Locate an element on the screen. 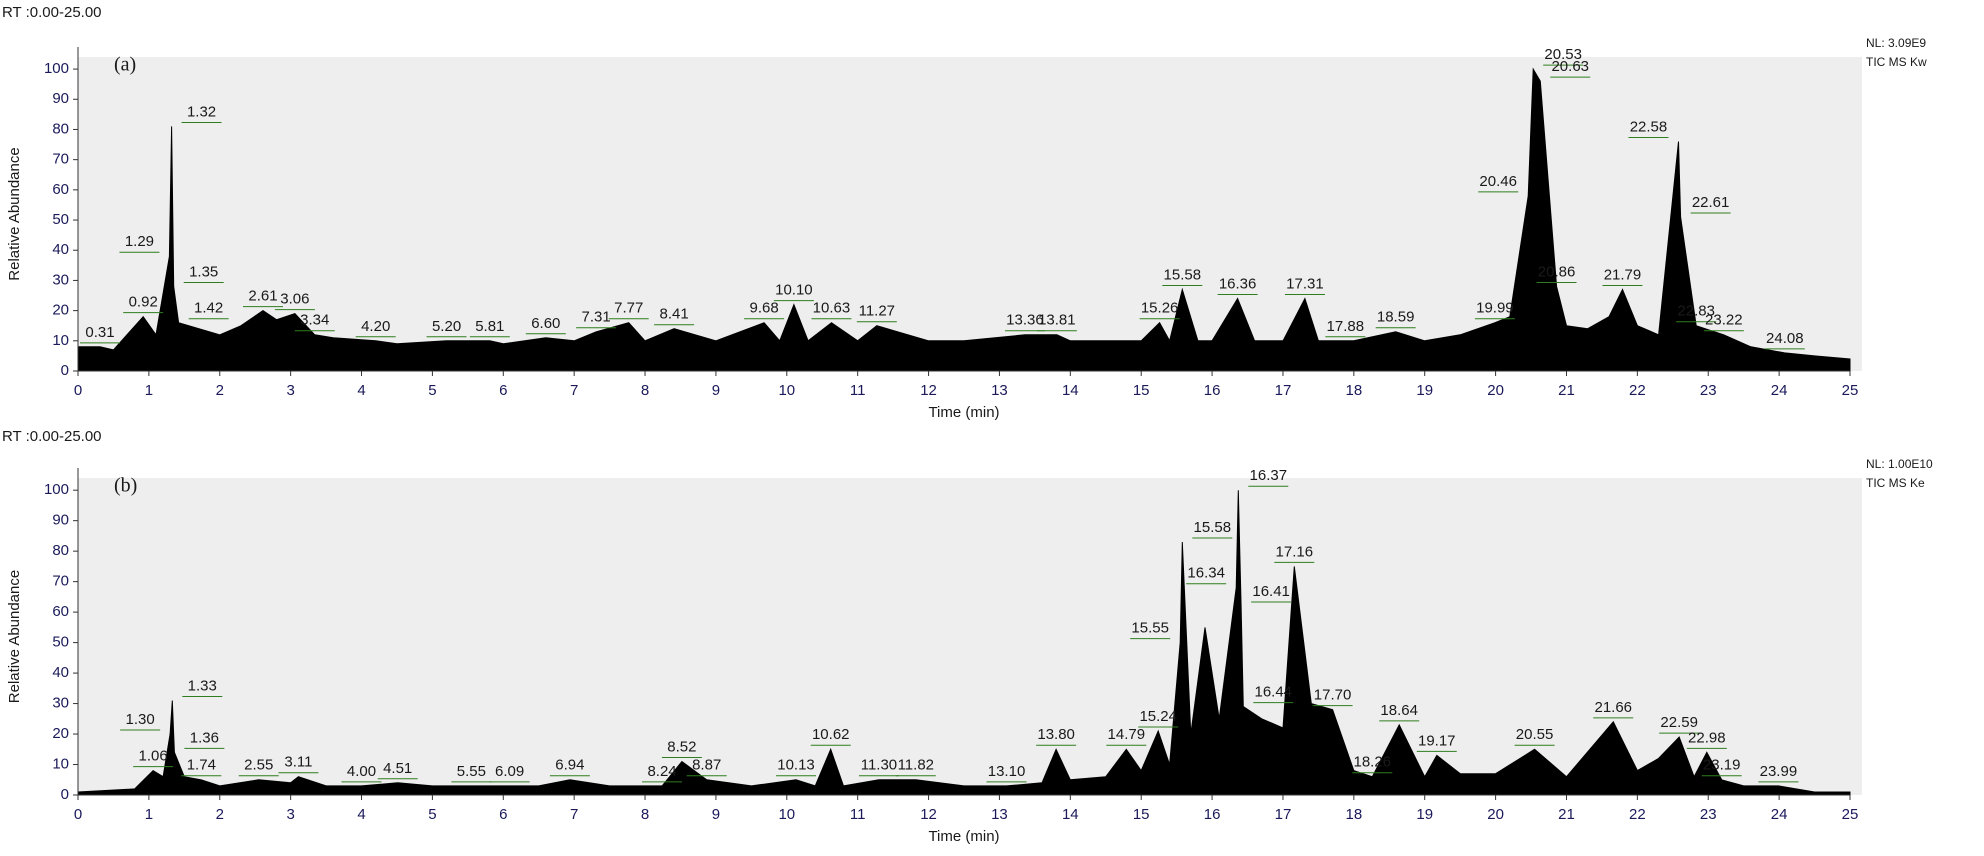  peak-label: 16.41 is located at coordinates (1271, 591).